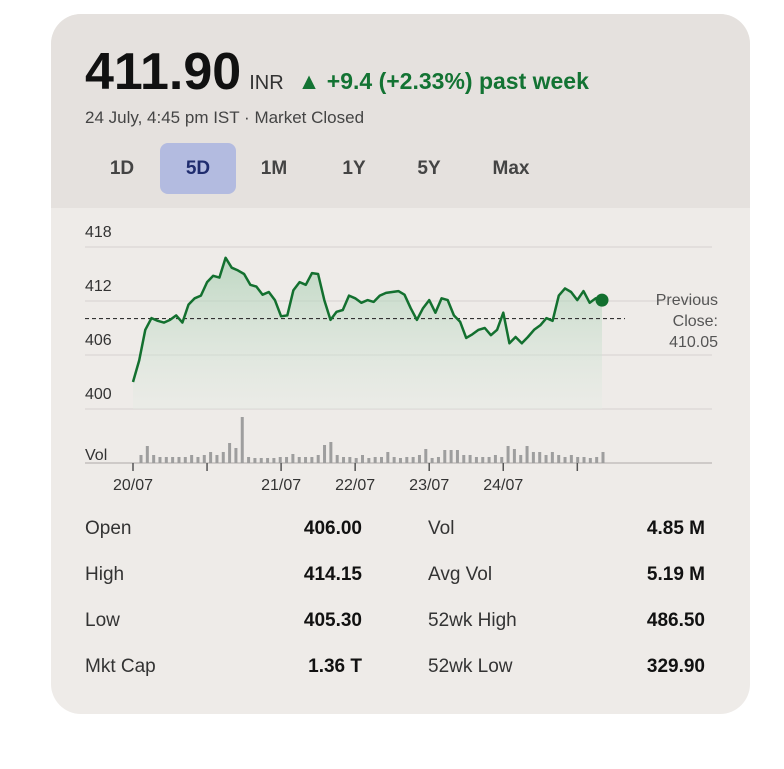 The height and width of the screenshot is (769, 784). What do you see at coordinates (602, 300) in the screenshot?
I see `last-price-dot` at bounding box center [602, 300].